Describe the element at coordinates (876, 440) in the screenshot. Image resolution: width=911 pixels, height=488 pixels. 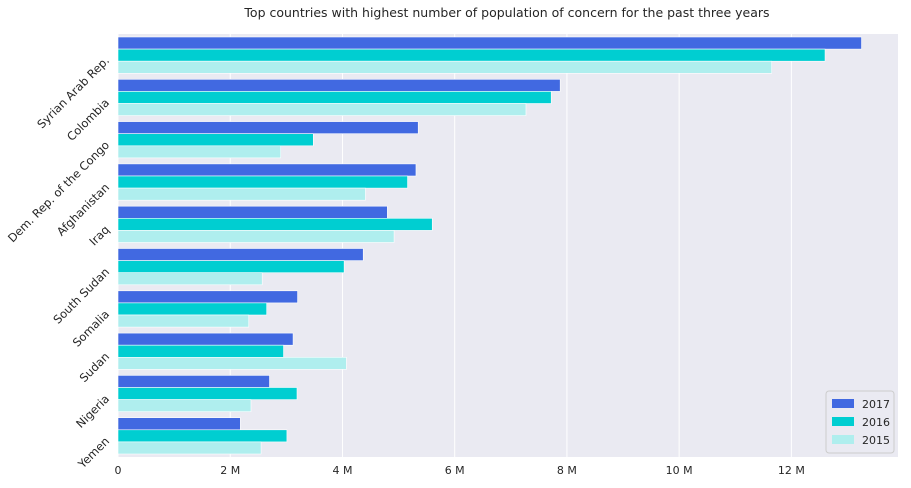
I see `legend-label: 2015` at that location.